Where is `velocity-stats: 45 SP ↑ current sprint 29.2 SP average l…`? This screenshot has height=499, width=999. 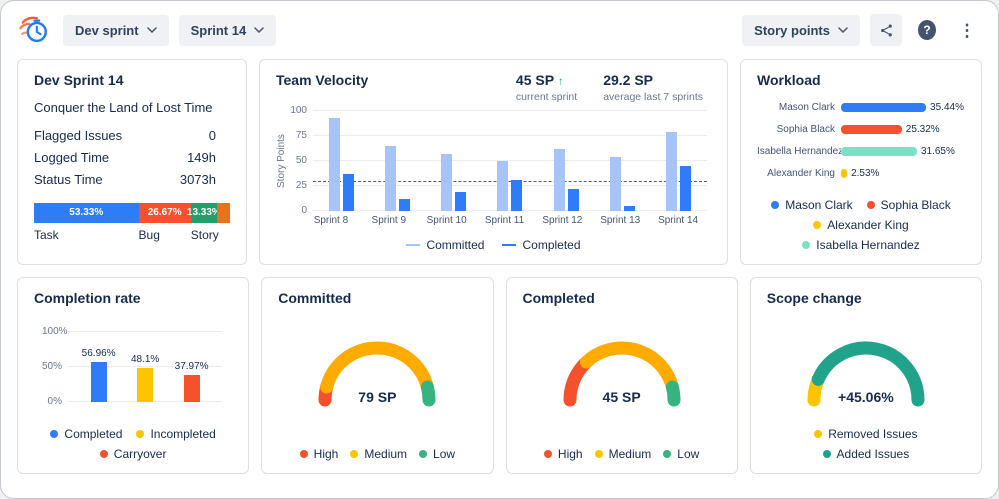 velocity-stats: 45 SP ↑ current sprint 29.2 SP average l… is located at coordinates (613, 87).